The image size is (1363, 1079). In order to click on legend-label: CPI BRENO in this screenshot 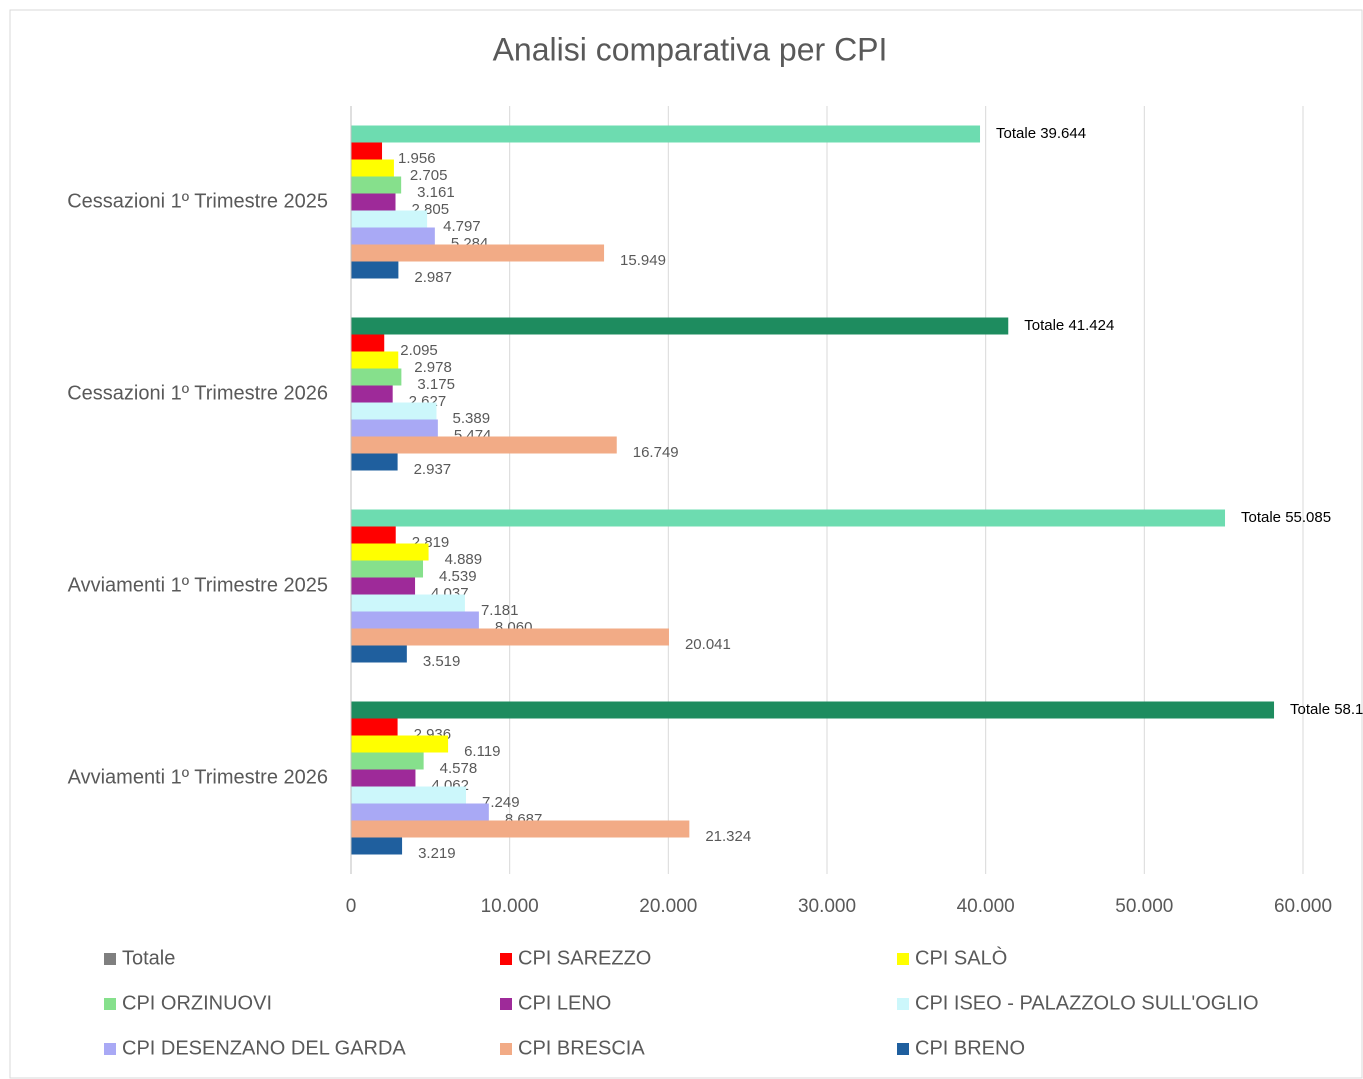, I will do `click(970, 1048)`.